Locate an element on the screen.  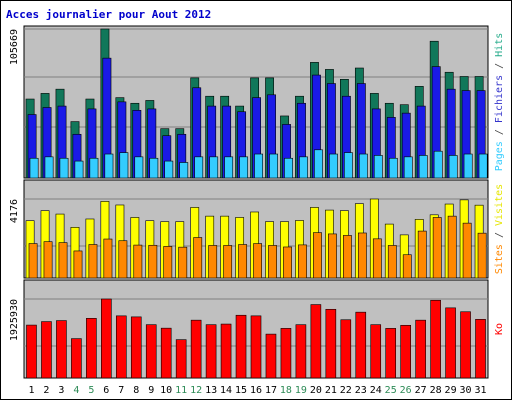
x-tick-day-9: 9 is located at coordinates (151, 390).